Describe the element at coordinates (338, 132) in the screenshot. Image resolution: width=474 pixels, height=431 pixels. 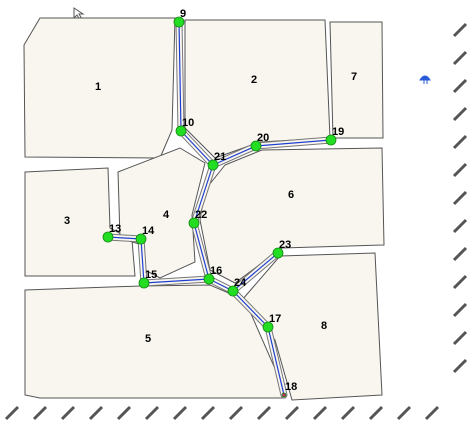
I see `node-label: 19` at that location.